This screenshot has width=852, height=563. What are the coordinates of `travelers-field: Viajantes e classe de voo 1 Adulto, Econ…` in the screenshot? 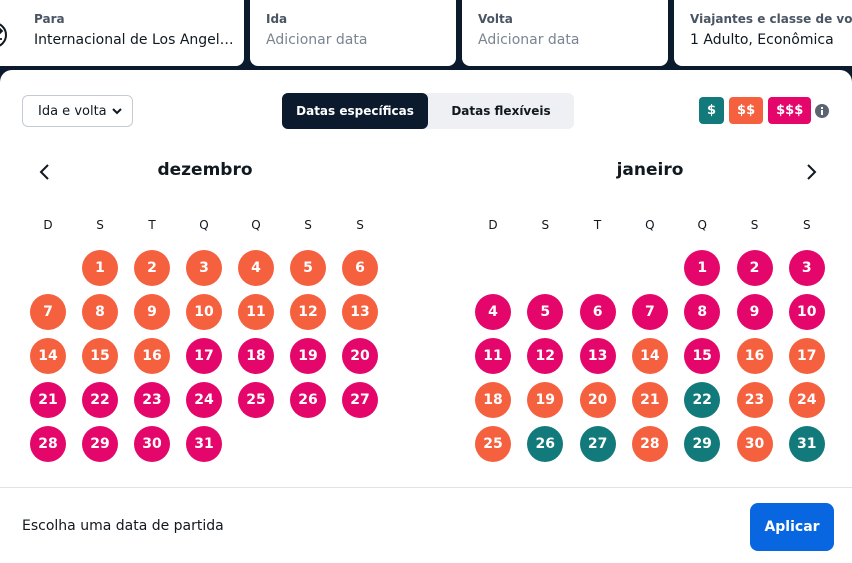 It's located at (763, 33).